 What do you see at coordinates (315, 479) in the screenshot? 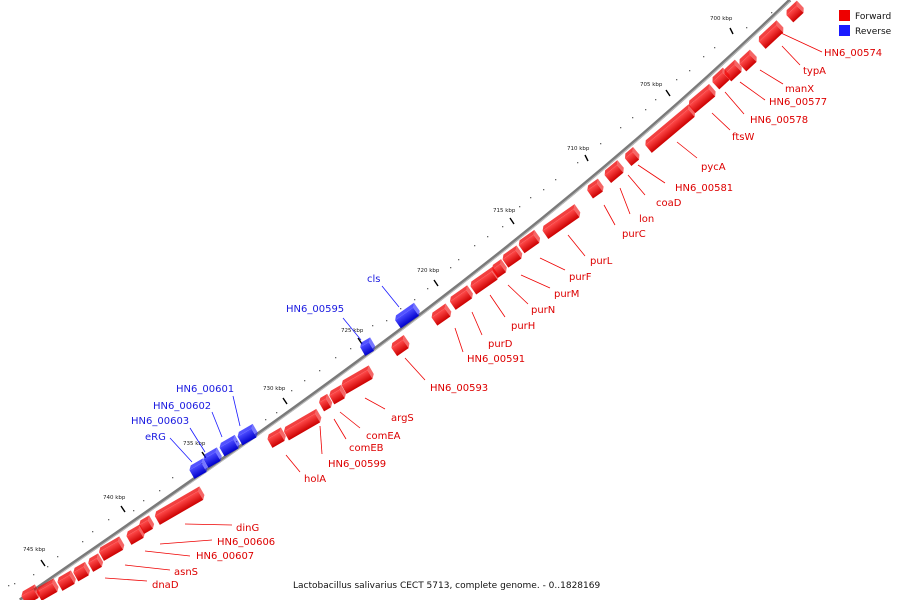
I see `gene-label-hola: holA` at bounding box center [315, 479].